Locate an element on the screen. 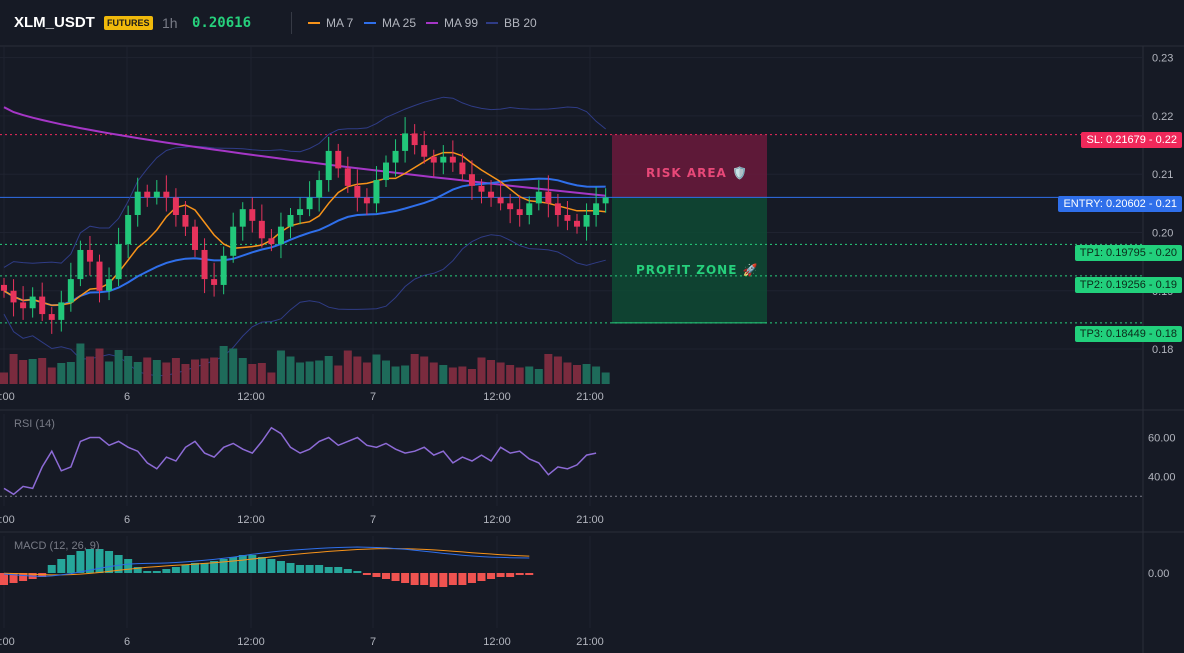 The height and width of the screenshot is (653, 1184). sl-tag: SL: 0.21679 - 0.22 is located at coordinates (1131, 140).